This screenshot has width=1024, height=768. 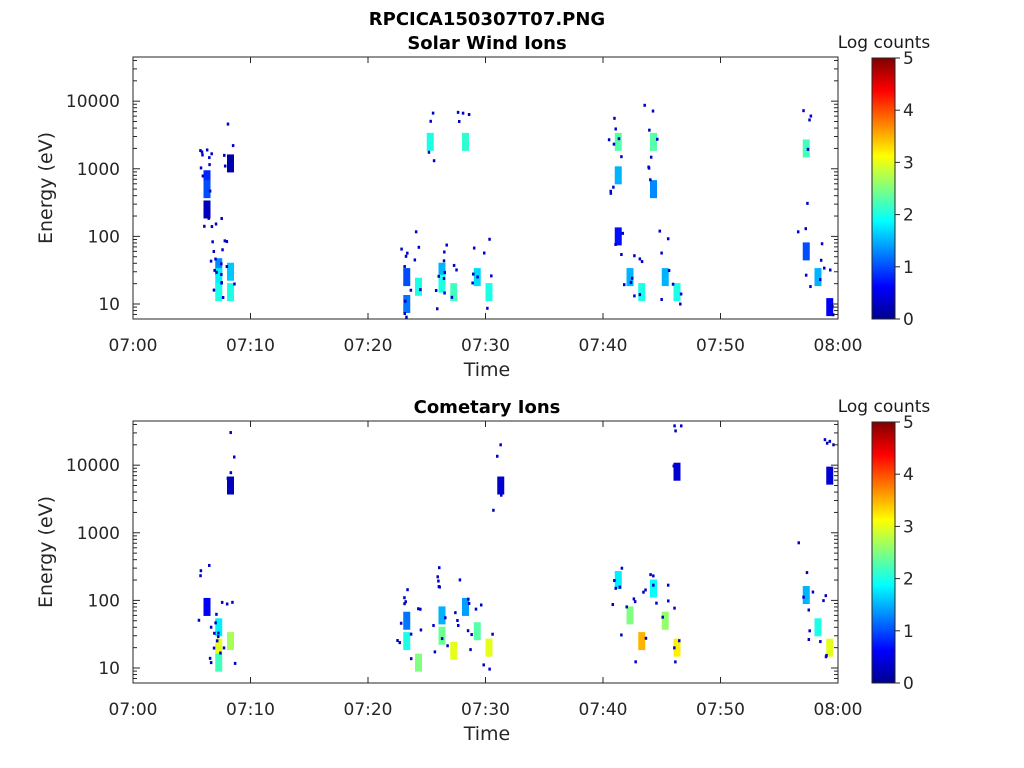 What do you see at coordinates (603, 710) in the screenshot?
I see `x-tick-label: 07:40` at bounding box center [603, 710].